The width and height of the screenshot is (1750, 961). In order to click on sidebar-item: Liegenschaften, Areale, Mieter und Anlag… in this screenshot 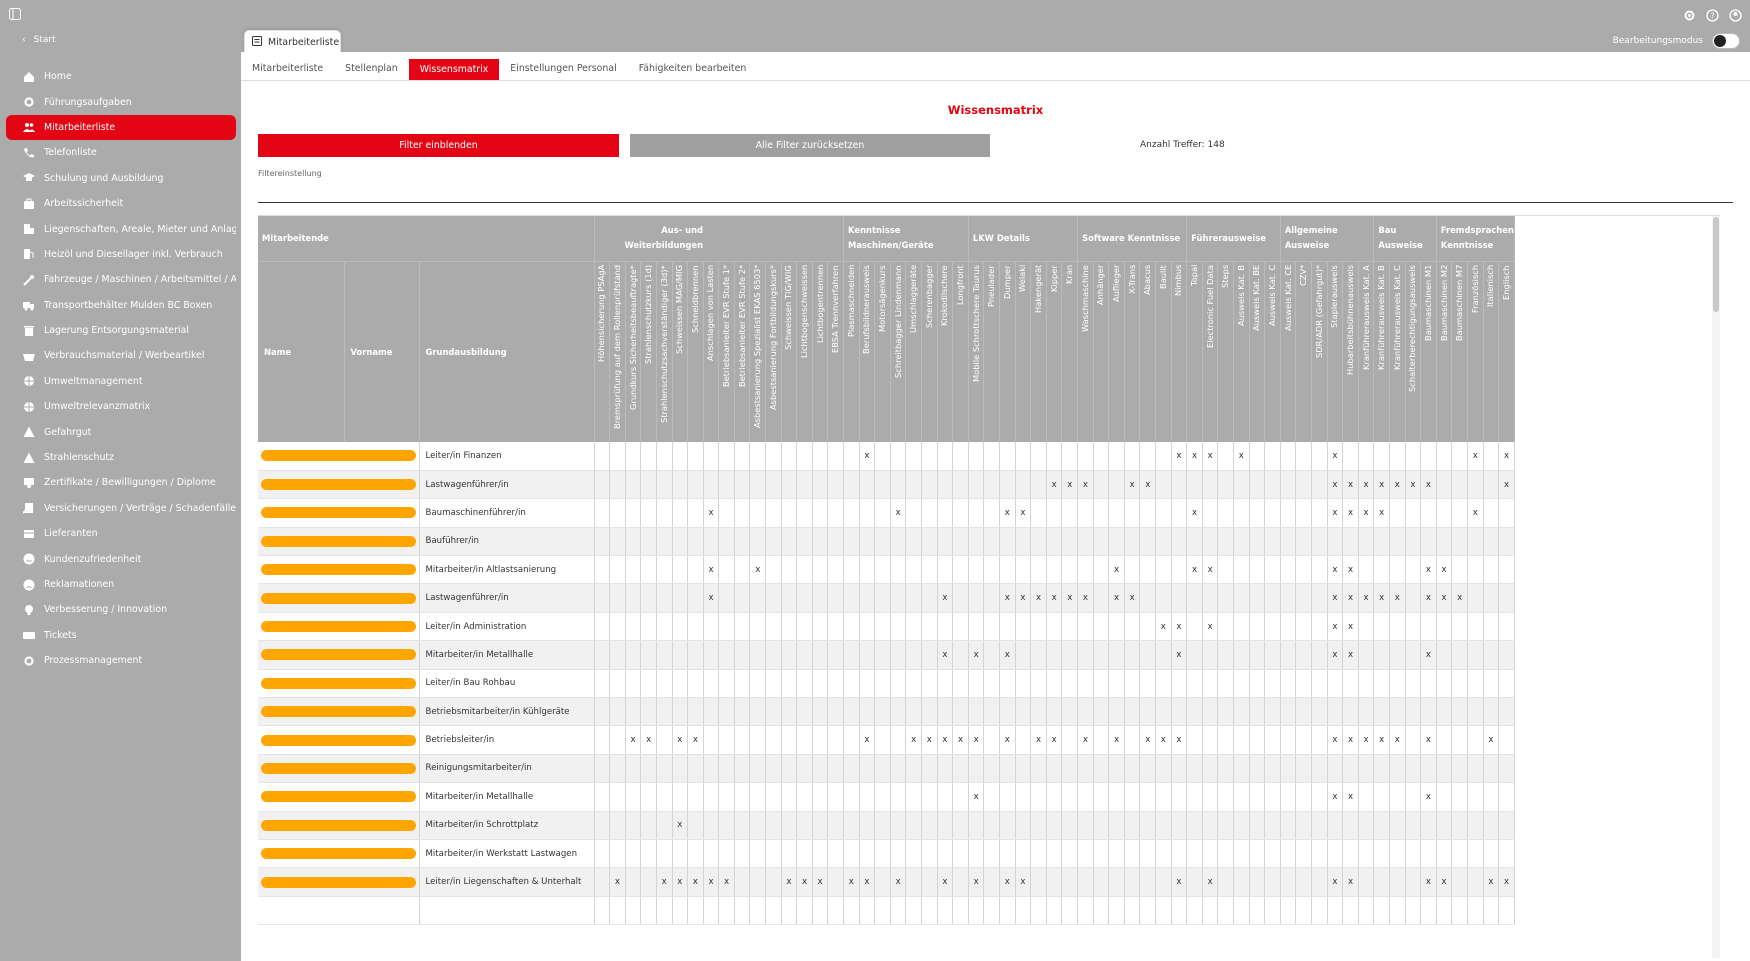, I will do `click(121, 228)`.